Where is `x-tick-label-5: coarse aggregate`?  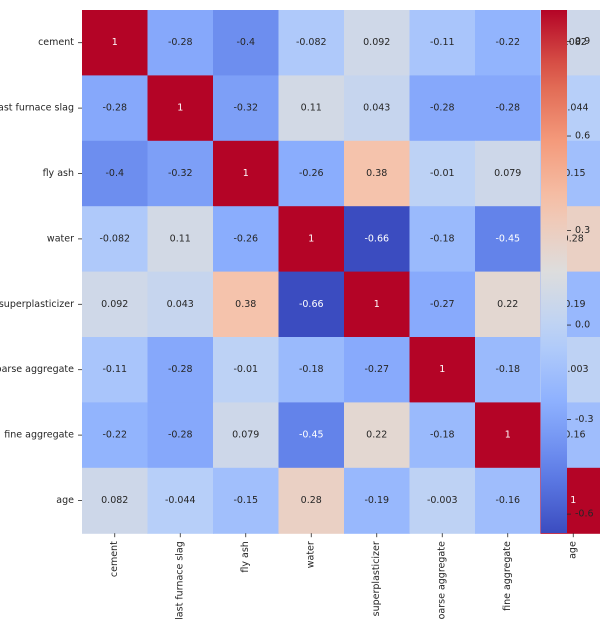 x-tick-label-5: coarse aggregate is located at coordinates (442, 580).